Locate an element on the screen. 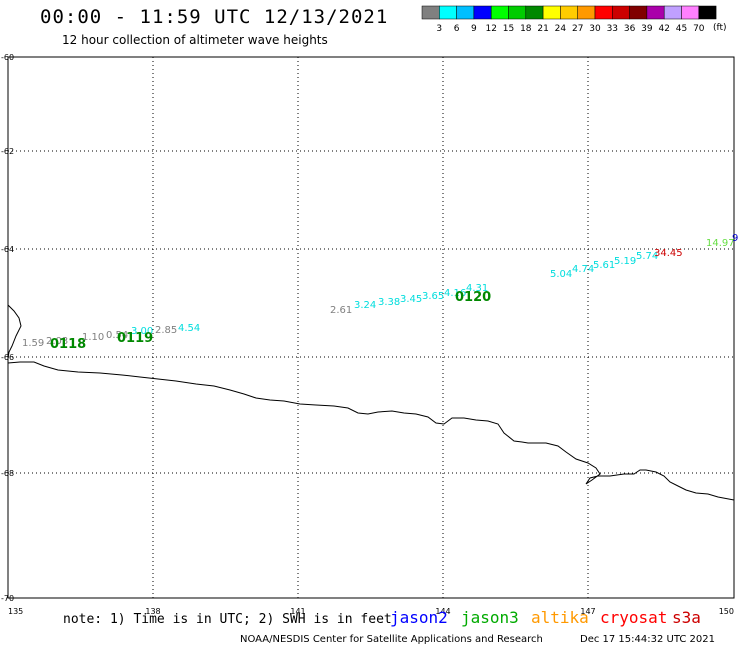  legend-unit: (ft) is located at coordinates (720, 28).